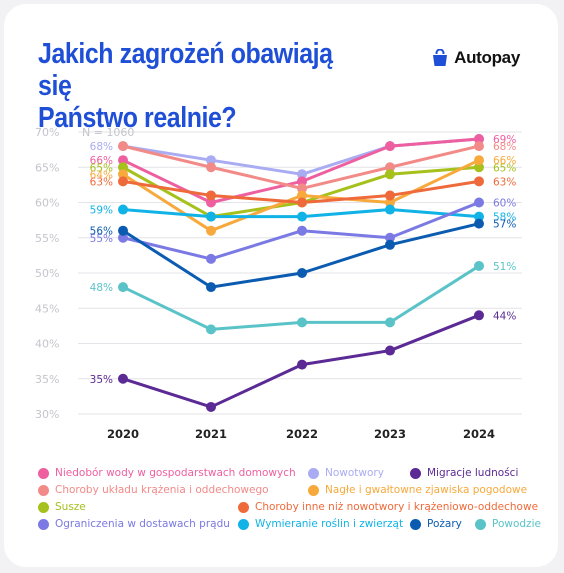 Image resolution: width=564 pixels, height=573 pixels. Describe the element at coordinates (354, 473) in the screenshot. I see `legend-label: Nowotwory` at that location.